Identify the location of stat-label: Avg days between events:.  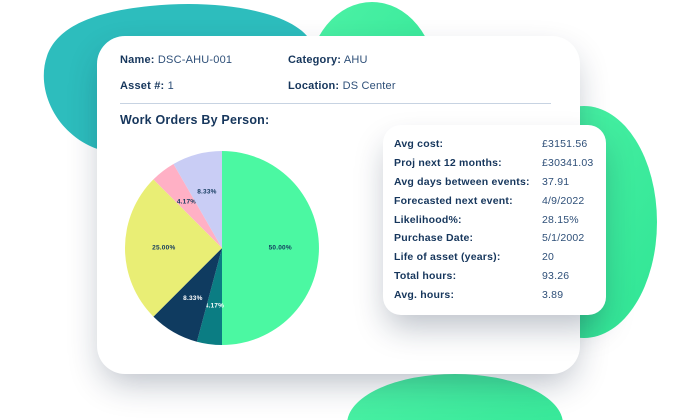
(462, 181).